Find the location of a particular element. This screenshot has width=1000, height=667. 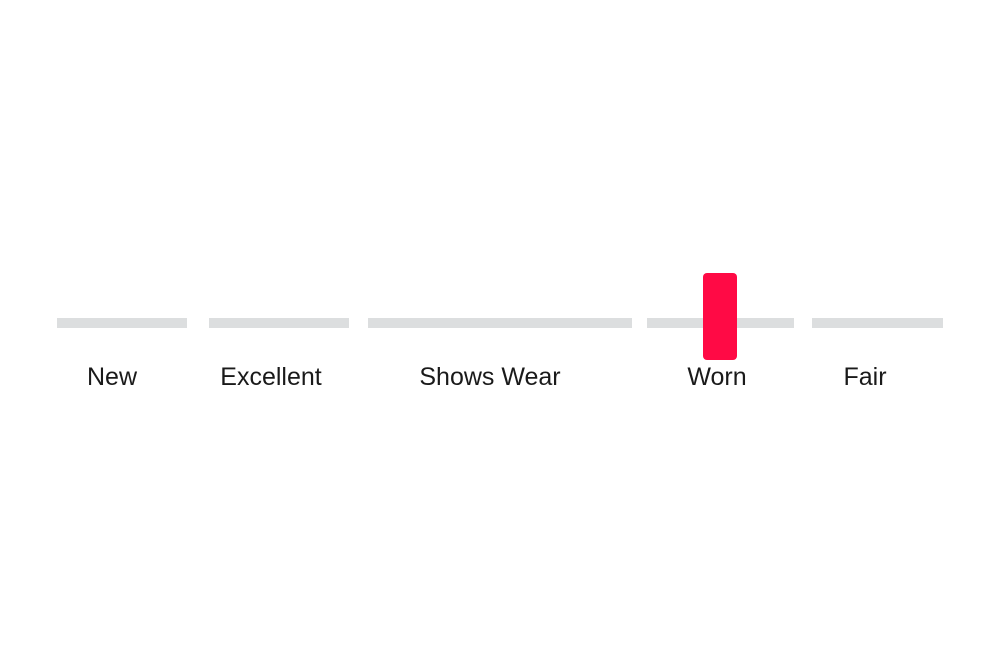

segment-shows-wear is located at coordinates (500, 323).